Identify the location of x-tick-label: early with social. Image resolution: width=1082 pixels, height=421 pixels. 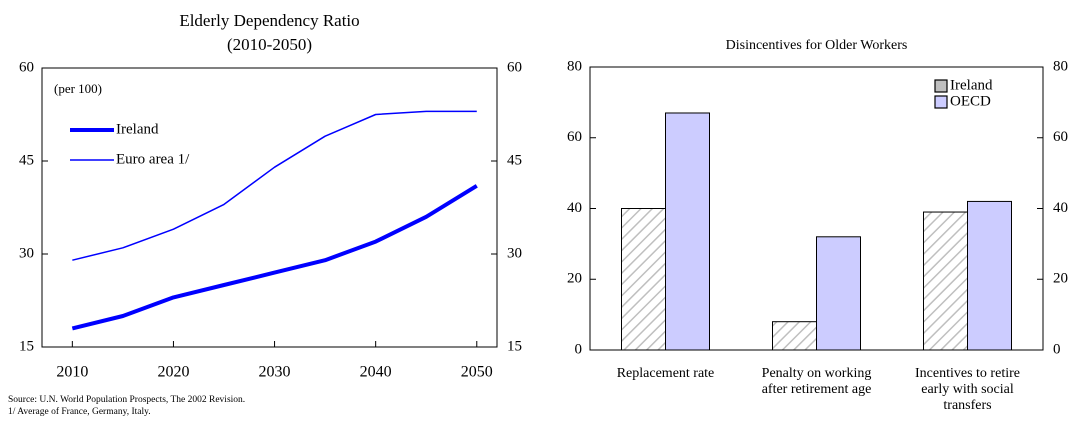
(967, 389).